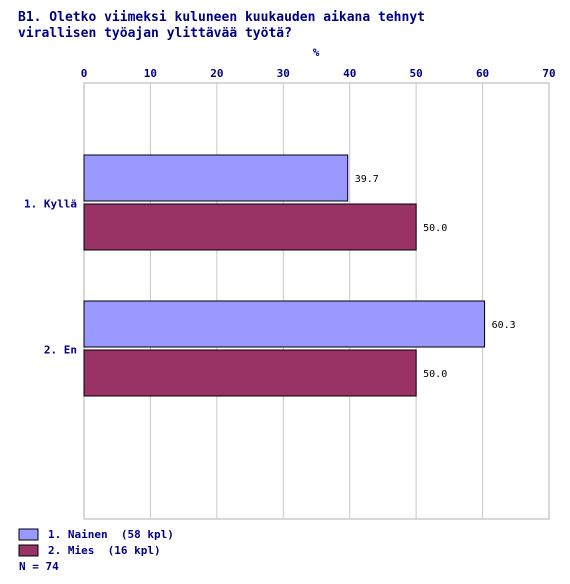 Image resolution: width=570 pixels, height=584 pixels. Describe the element at coordinates (50, 277) in the screenshot. I see `category-labels: 1. Kyllä 2. En` at that location.